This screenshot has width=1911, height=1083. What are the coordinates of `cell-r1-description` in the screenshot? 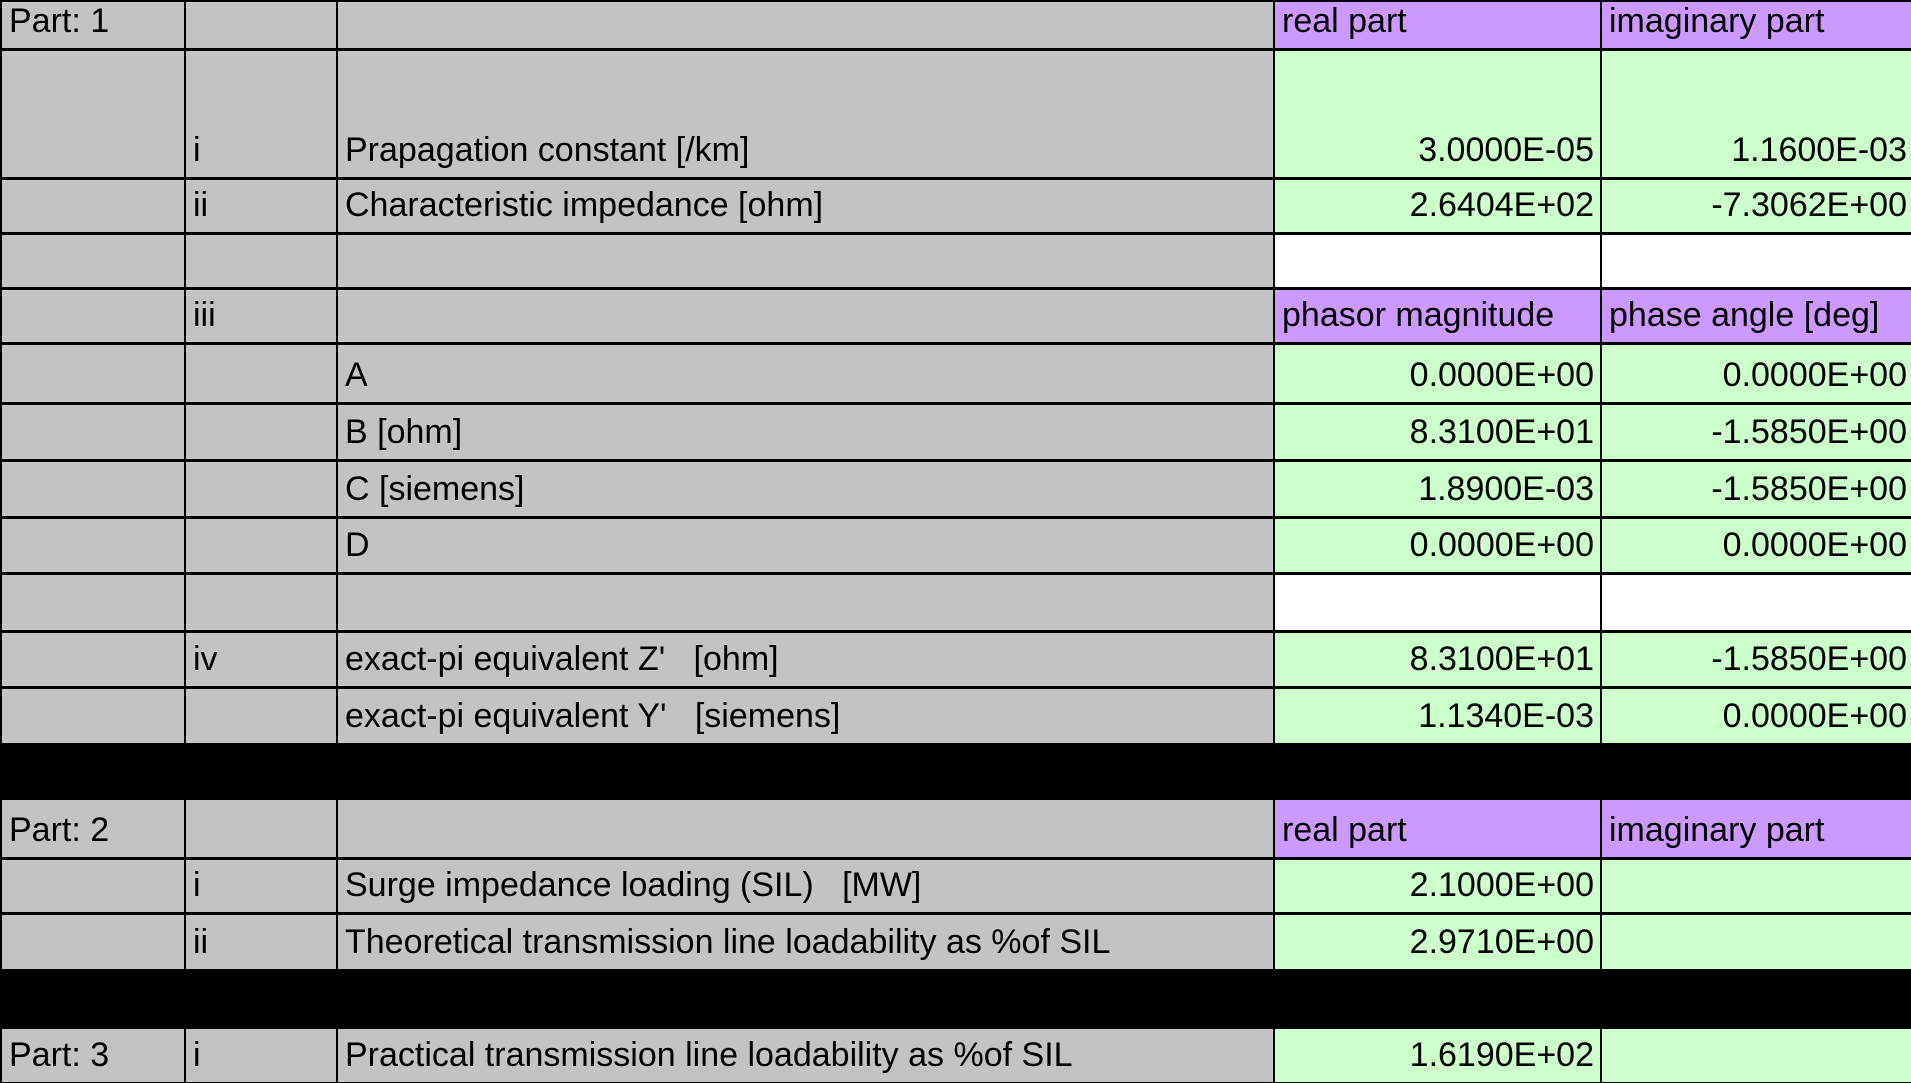 It's located at (806, 25).